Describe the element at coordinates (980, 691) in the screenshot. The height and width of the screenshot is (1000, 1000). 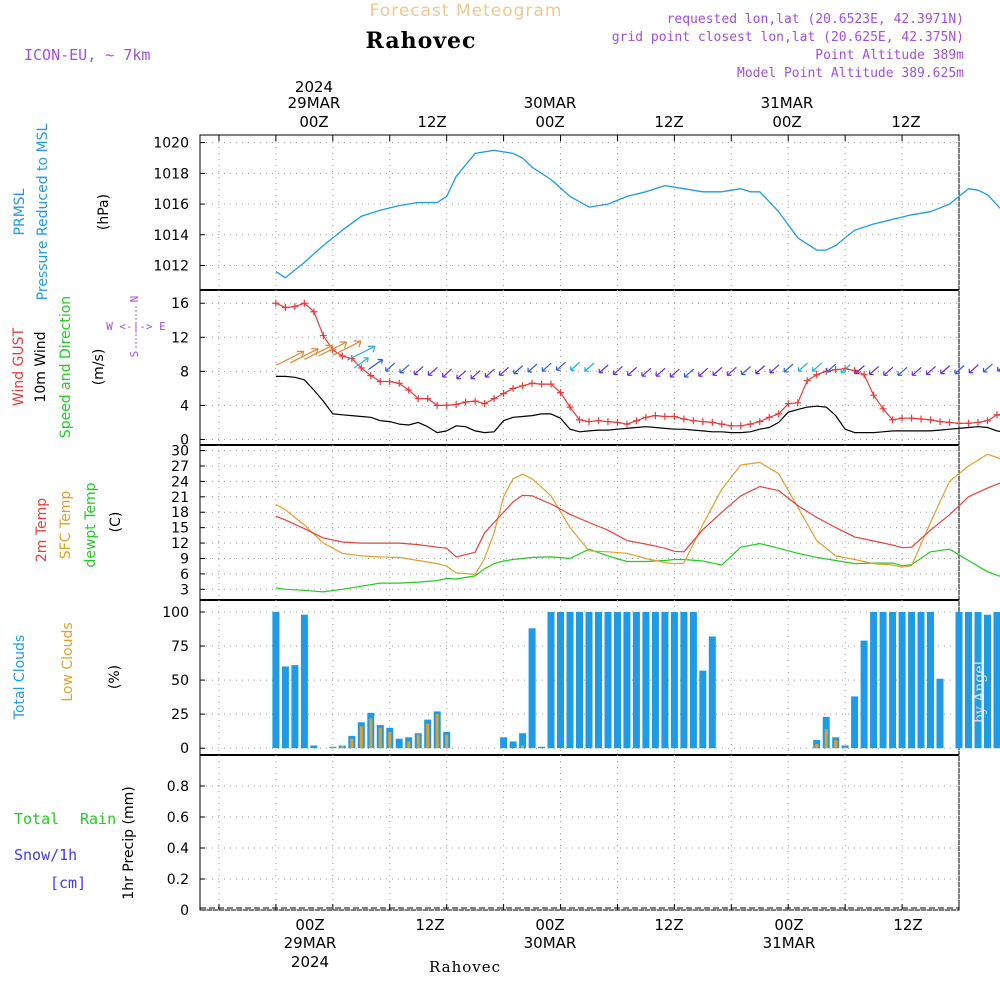
I see `watermark: by Angel` at that location.